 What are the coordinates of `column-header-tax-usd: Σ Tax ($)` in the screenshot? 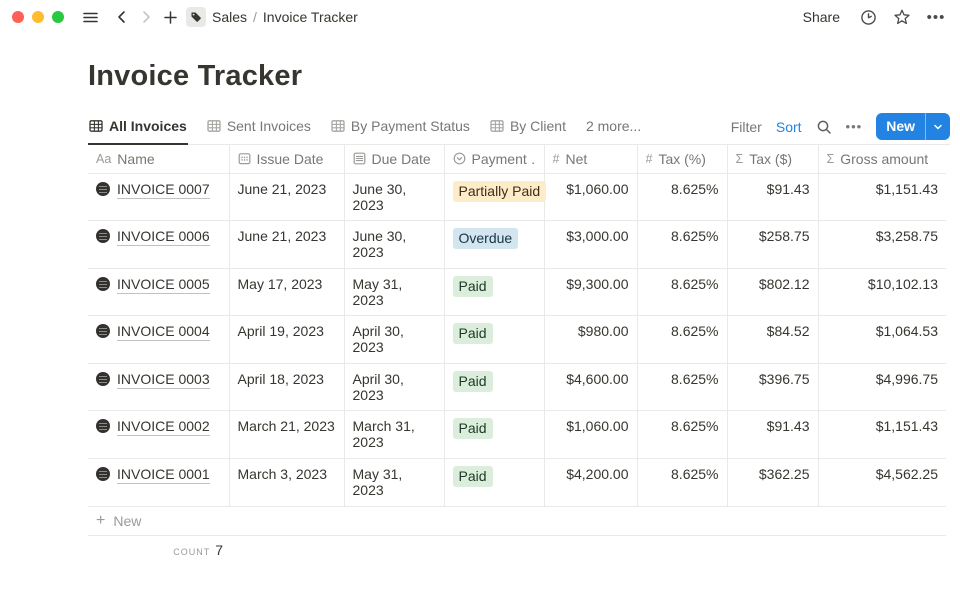 It's located at (773, 159).